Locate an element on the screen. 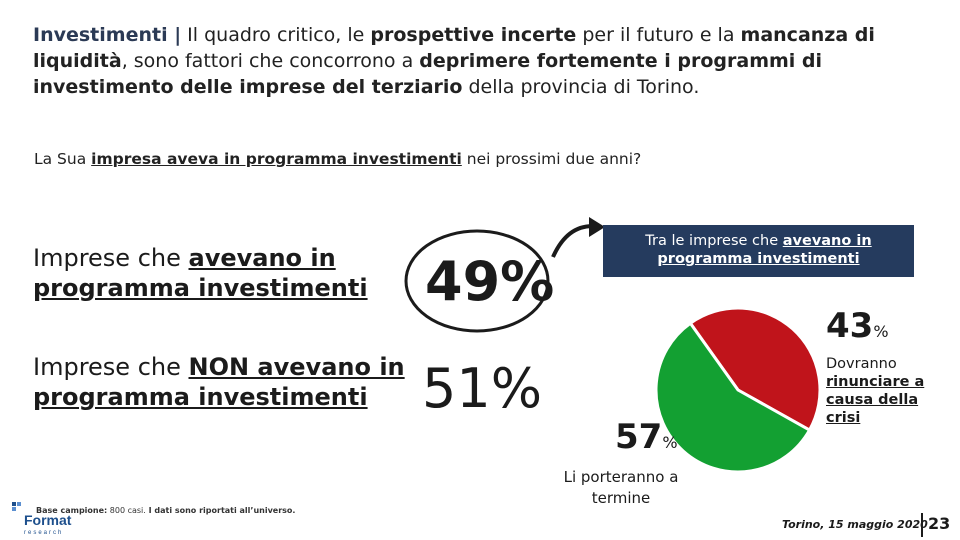 Image resolution: width=960 pixels, height=540 pixels. value-51: 51% is located at coordinates (482, 388).